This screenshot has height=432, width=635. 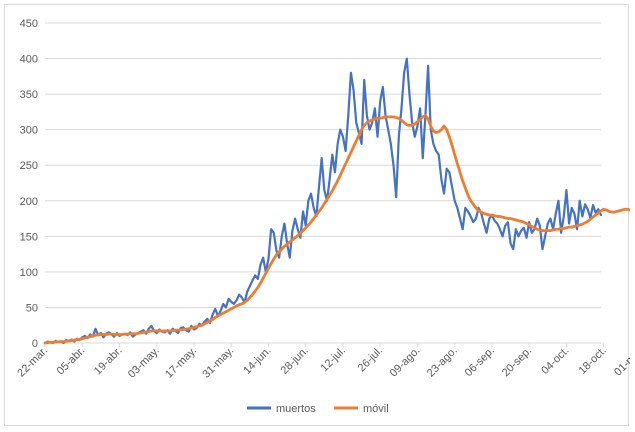 I want to click on y-tick-label: 150, so click(x=29, y=237).